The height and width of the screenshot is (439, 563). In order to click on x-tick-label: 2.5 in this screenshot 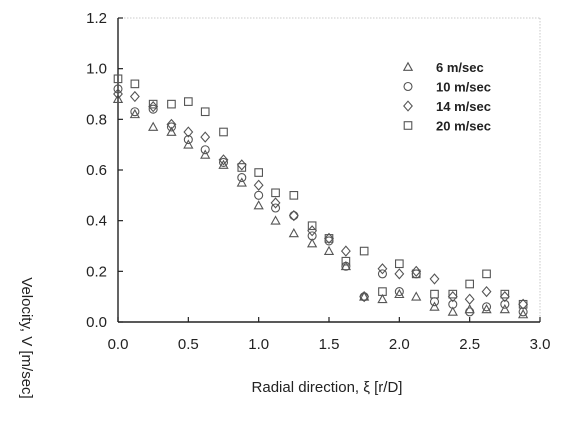, I will do `click(469, 344)`.